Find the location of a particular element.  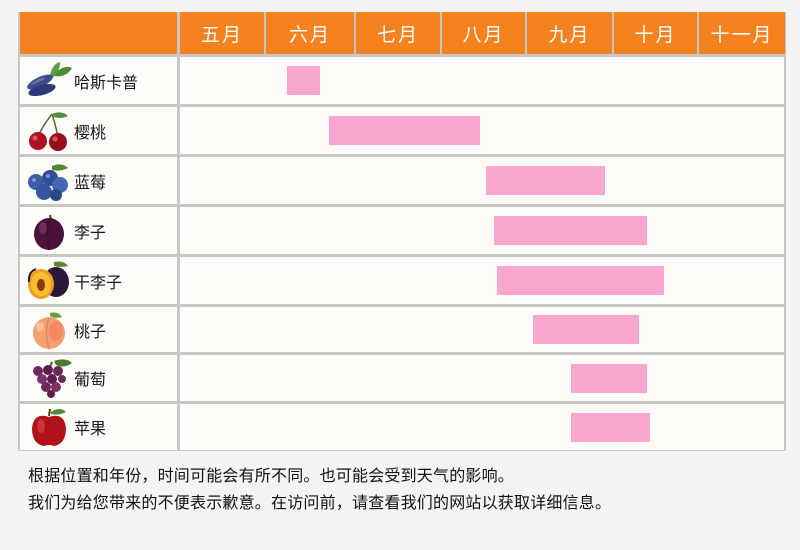

fruit-cell: 哈斯卡普 is located at coordinates (98, 80).